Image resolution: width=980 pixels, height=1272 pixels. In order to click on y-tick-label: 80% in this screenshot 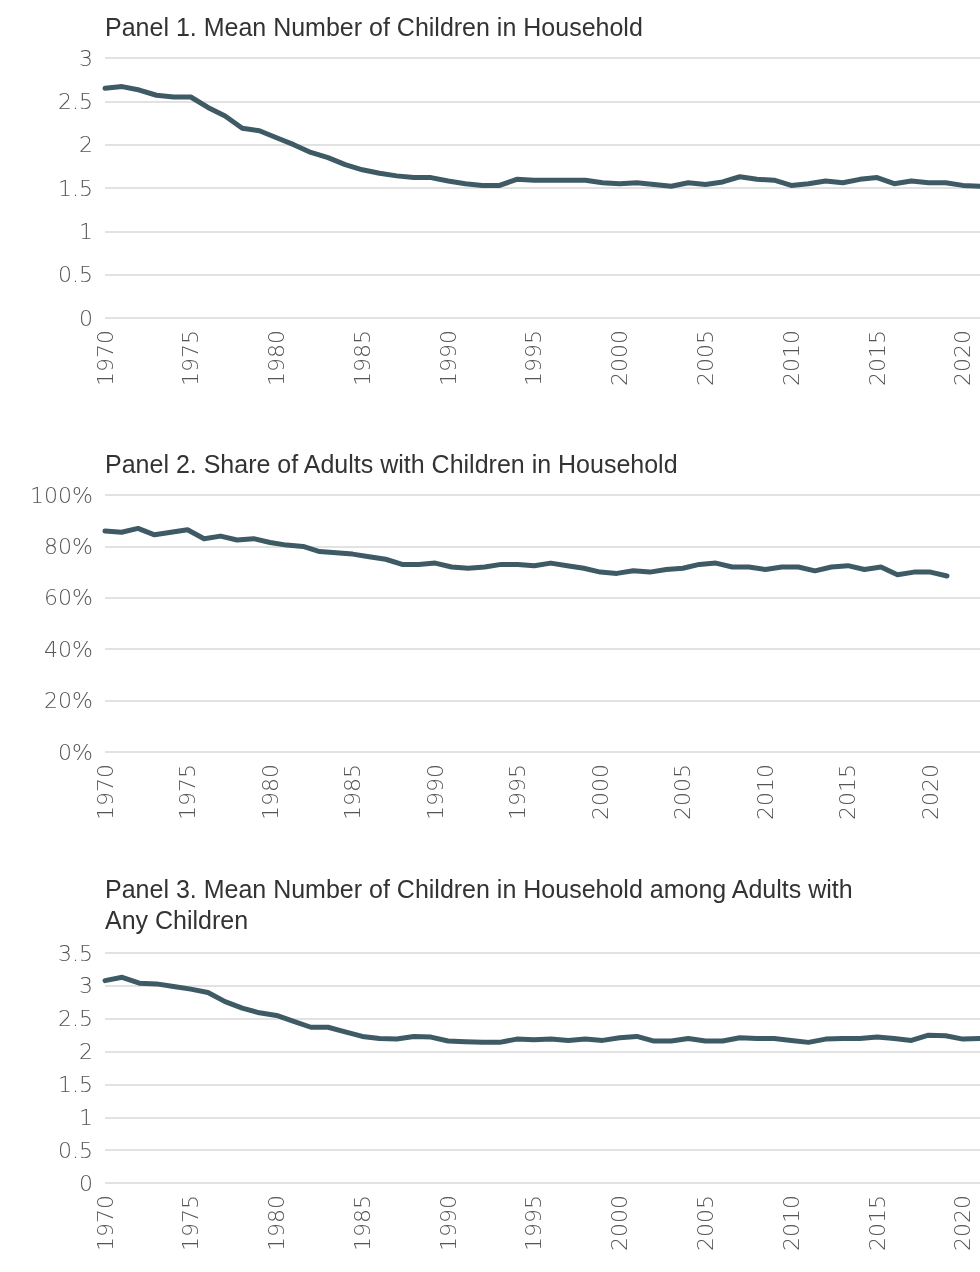, I will do `click(68, 546)`.